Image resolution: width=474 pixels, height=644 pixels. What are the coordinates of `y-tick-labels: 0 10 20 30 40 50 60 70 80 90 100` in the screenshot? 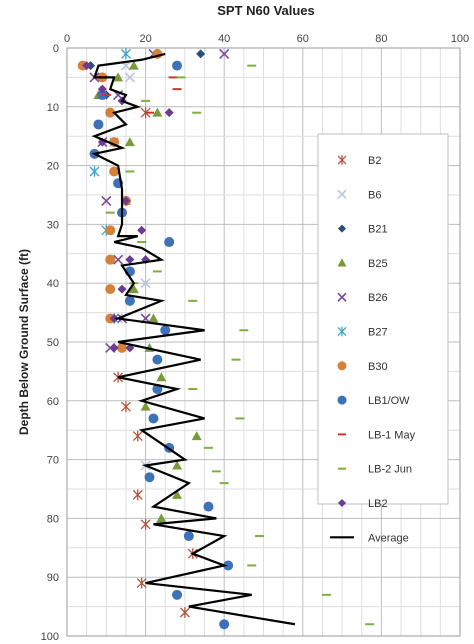 It's located at (50, 343).